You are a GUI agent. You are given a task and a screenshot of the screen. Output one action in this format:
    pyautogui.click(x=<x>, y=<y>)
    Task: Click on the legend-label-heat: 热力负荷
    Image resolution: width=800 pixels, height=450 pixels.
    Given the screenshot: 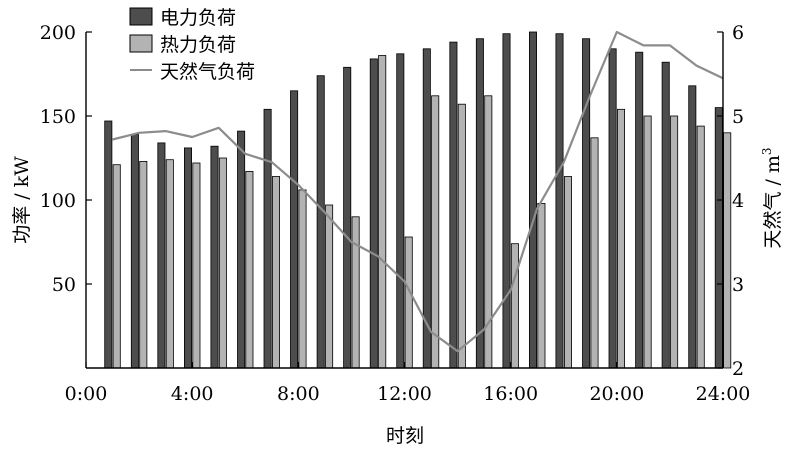 What is the action you would take?
    pyautogui.click(x=198, y=45)
    